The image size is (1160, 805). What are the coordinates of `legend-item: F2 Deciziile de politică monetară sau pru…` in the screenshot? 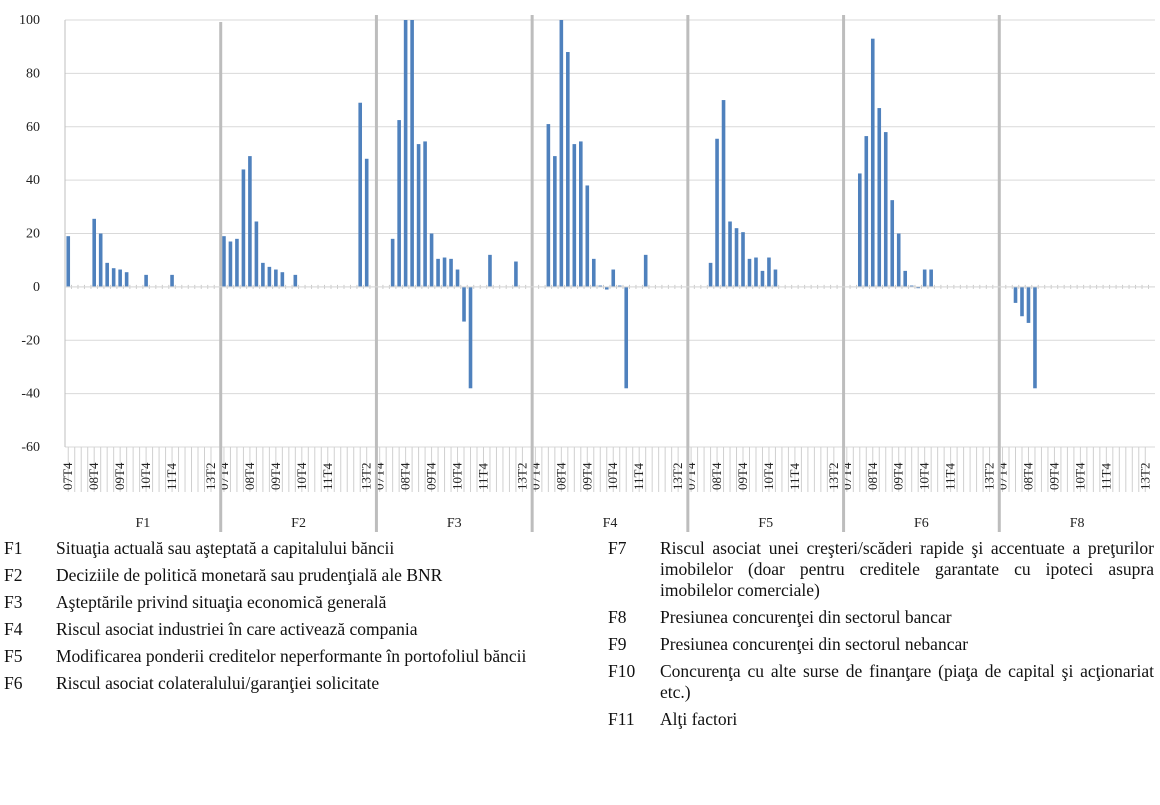 It's located at (278, 575).